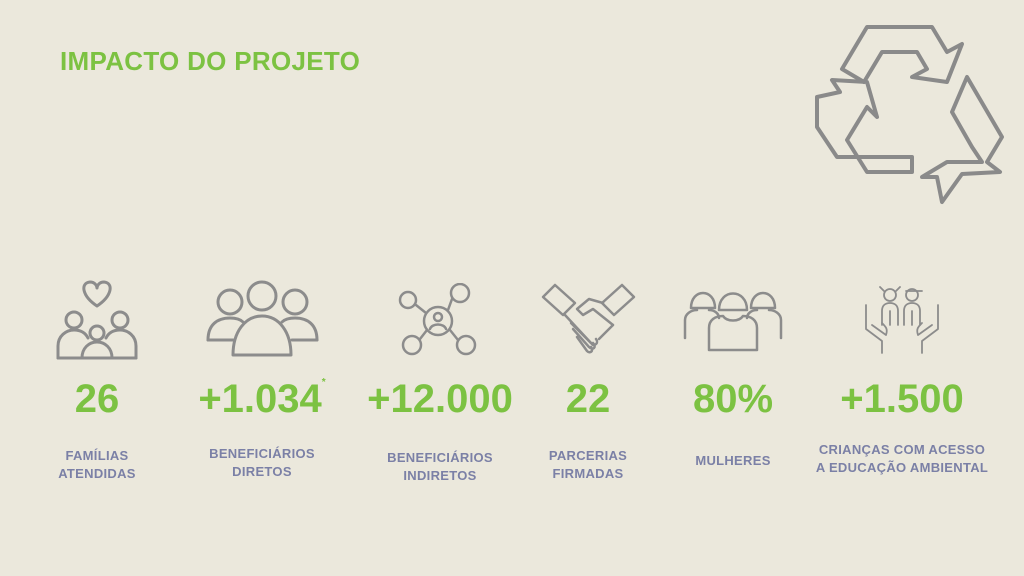 The image size is (1024, 576). What do you see at coordinates (902, 399) in the screenshot?
I see `stat-value: +1.500` at bounding box center [902, 399].